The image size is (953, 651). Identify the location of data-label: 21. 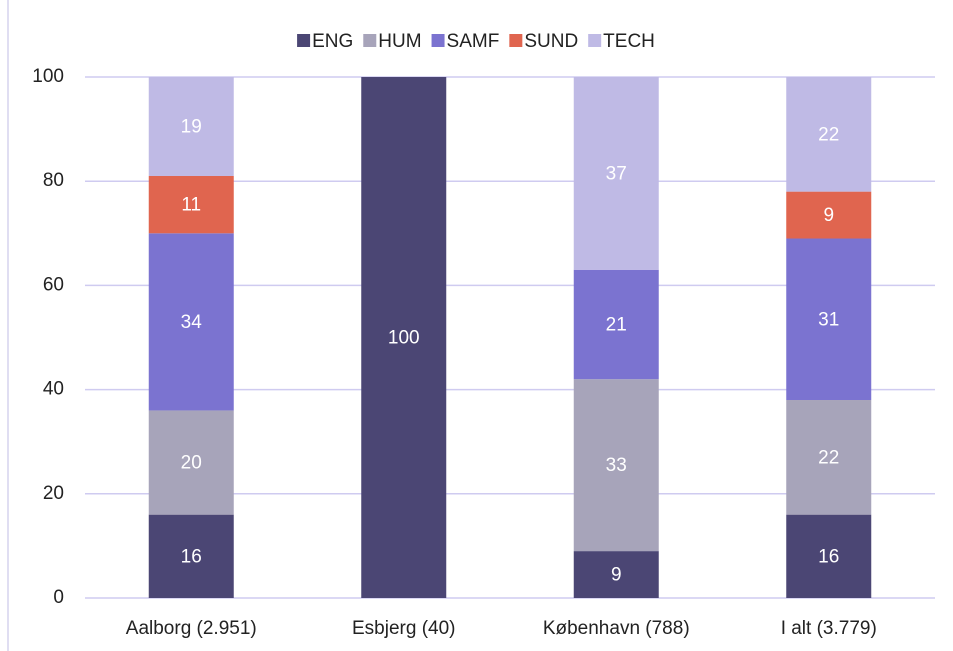
(616, 324).